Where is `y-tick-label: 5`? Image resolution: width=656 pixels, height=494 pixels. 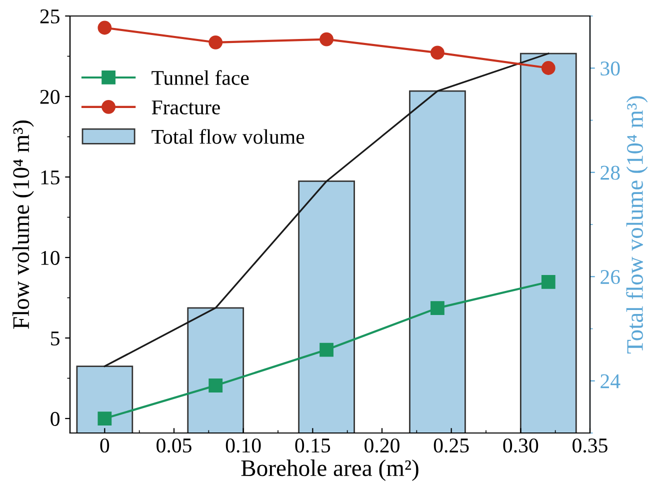
y-tick-label: 5 is located at coordinates (55, 339).